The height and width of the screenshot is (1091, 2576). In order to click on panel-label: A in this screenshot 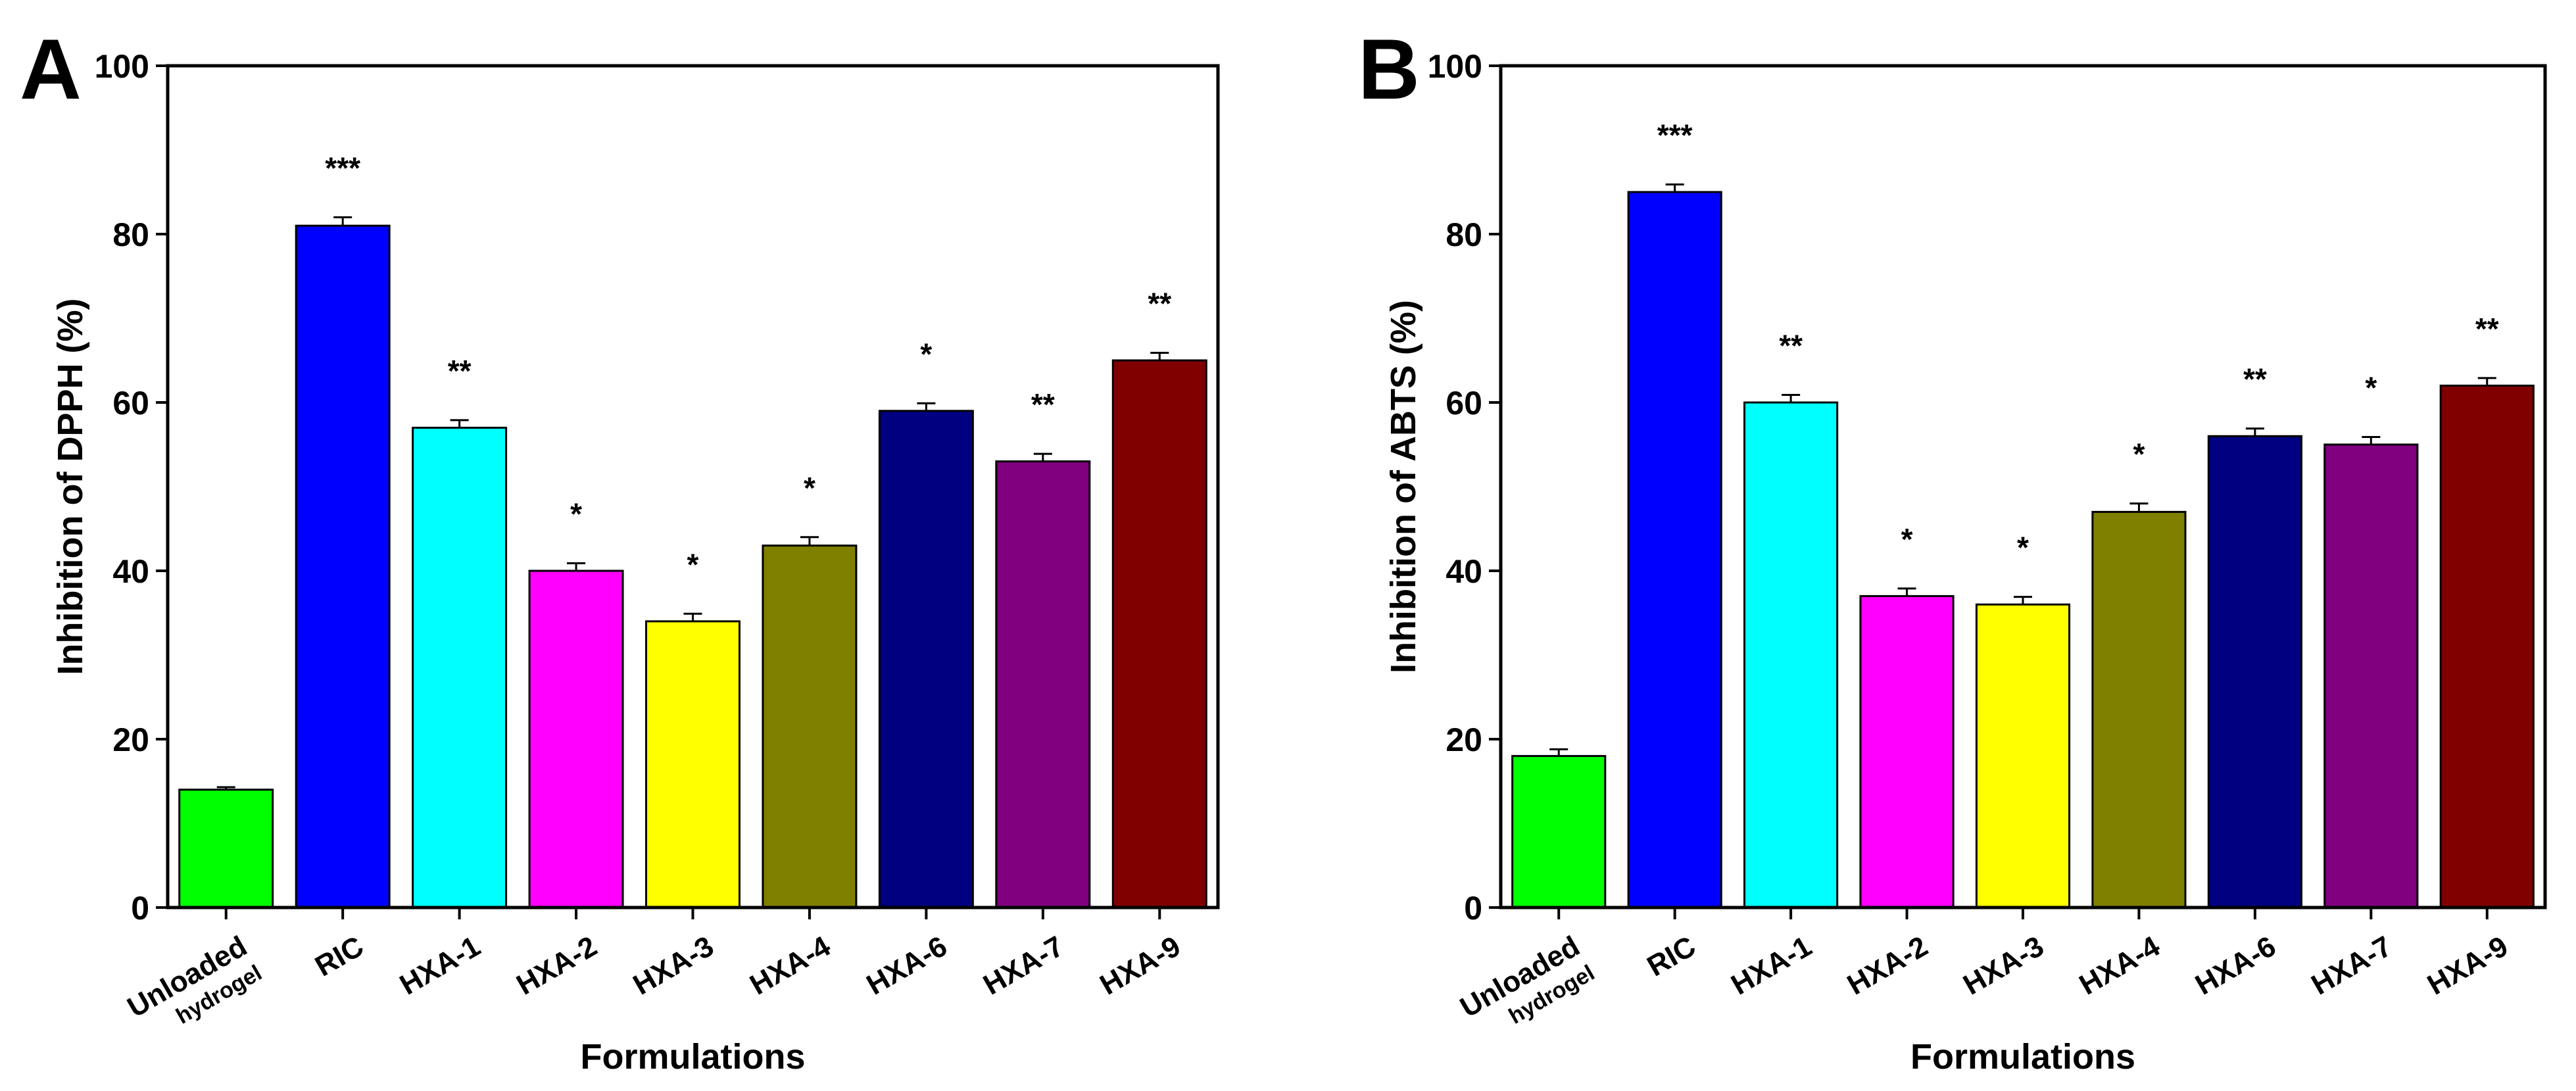, I will do `click(51, 69)`.